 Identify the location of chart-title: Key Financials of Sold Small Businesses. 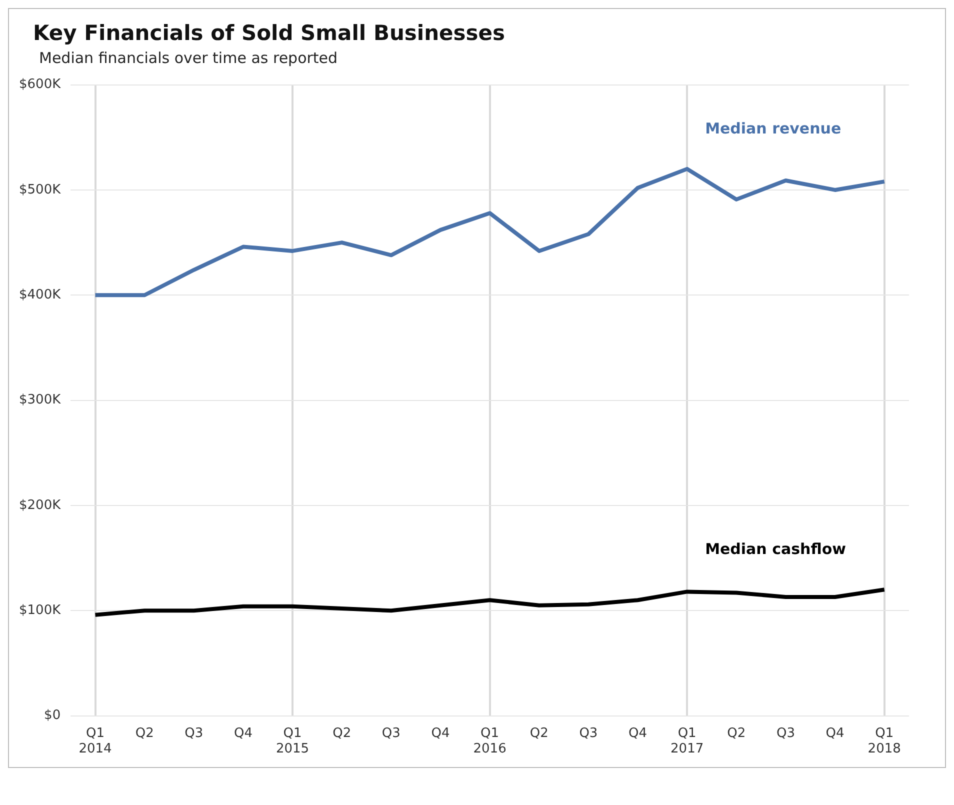
(269, 32).